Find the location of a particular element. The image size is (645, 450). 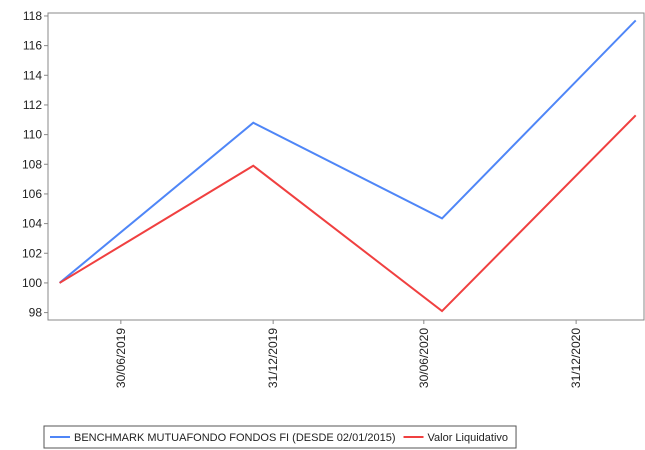

legend-box is located at coordinates (280, 437).